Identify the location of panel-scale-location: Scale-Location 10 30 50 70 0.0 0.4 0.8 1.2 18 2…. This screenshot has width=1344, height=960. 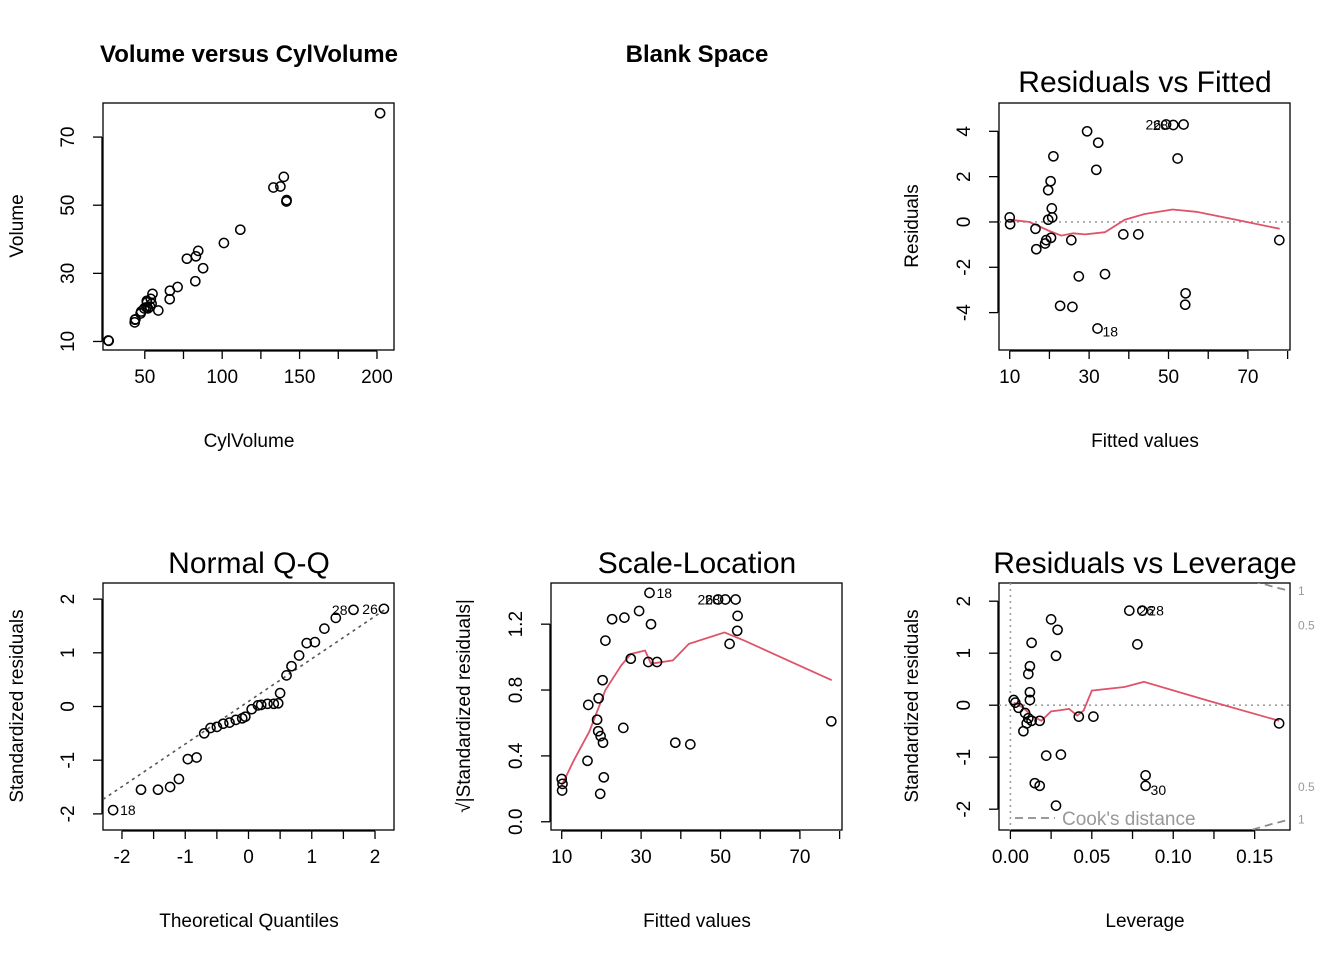
(648, 739).